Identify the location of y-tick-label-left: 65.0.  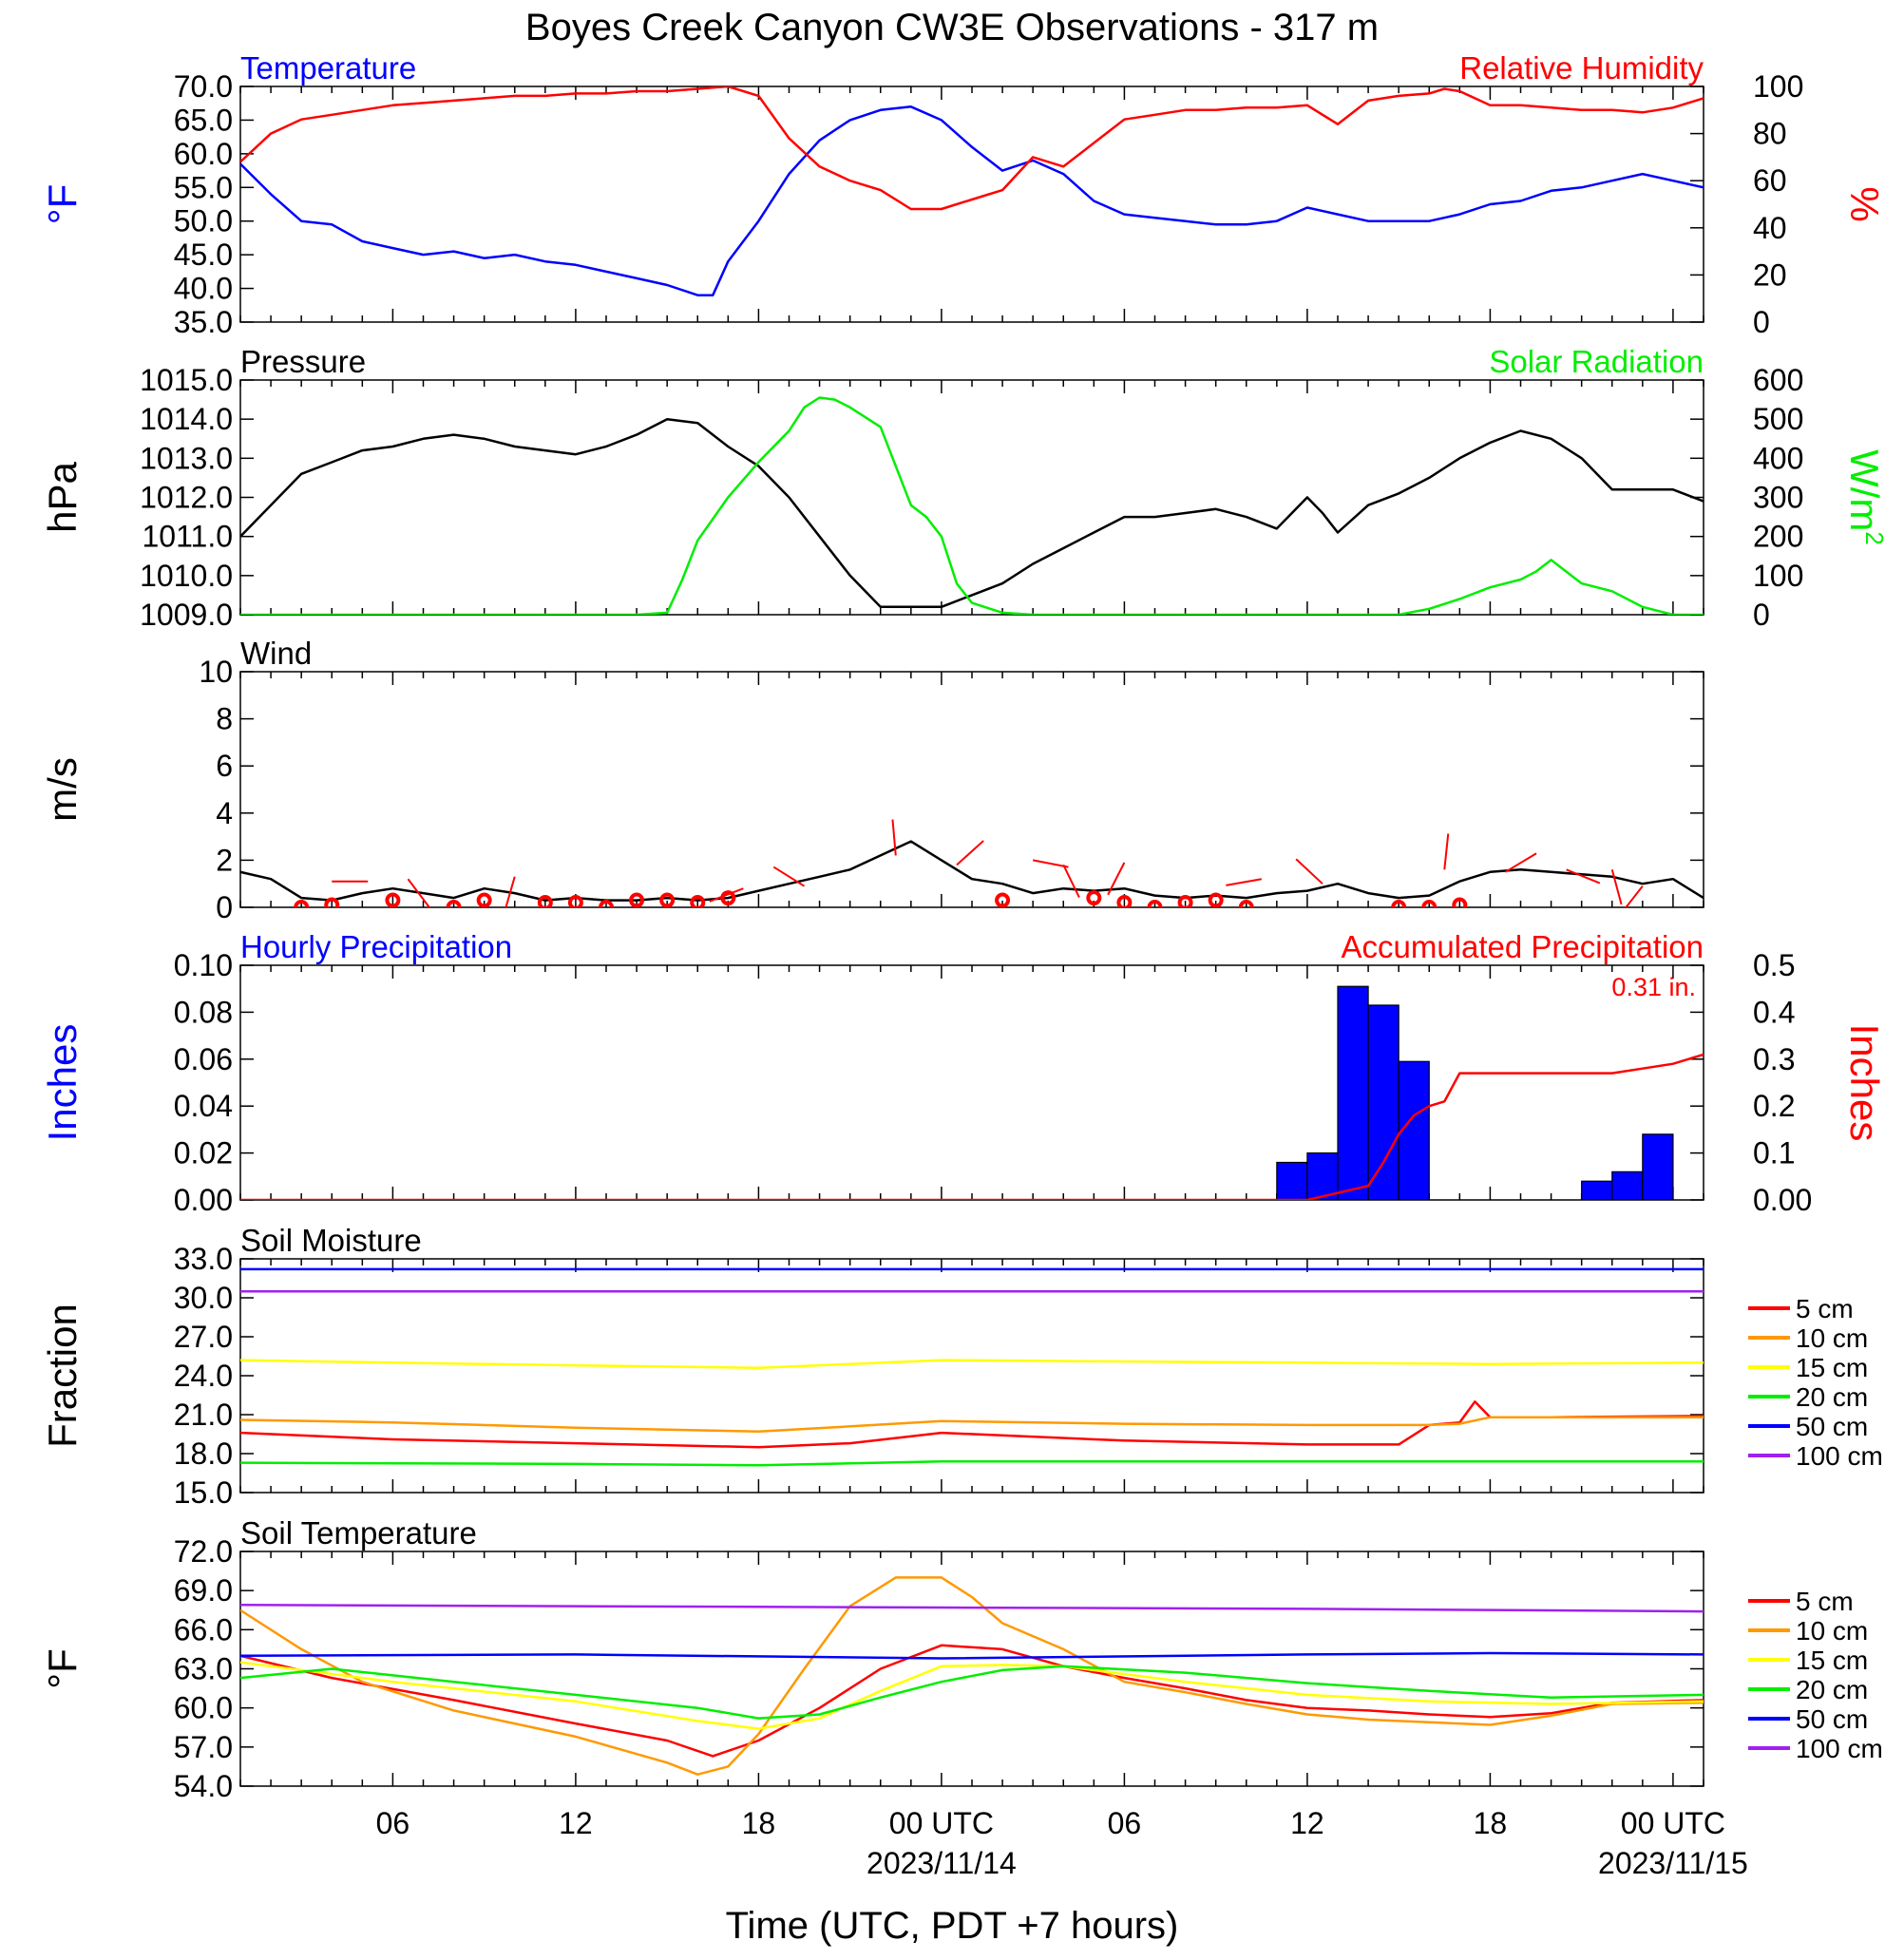
(204, 120).